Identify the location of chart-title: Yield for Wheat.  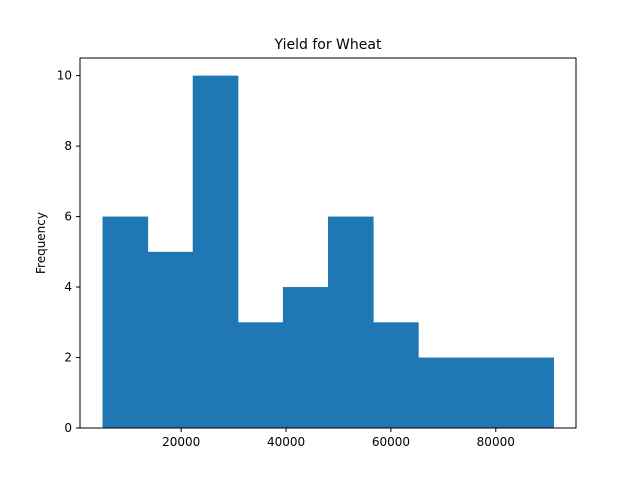
(328, 45).